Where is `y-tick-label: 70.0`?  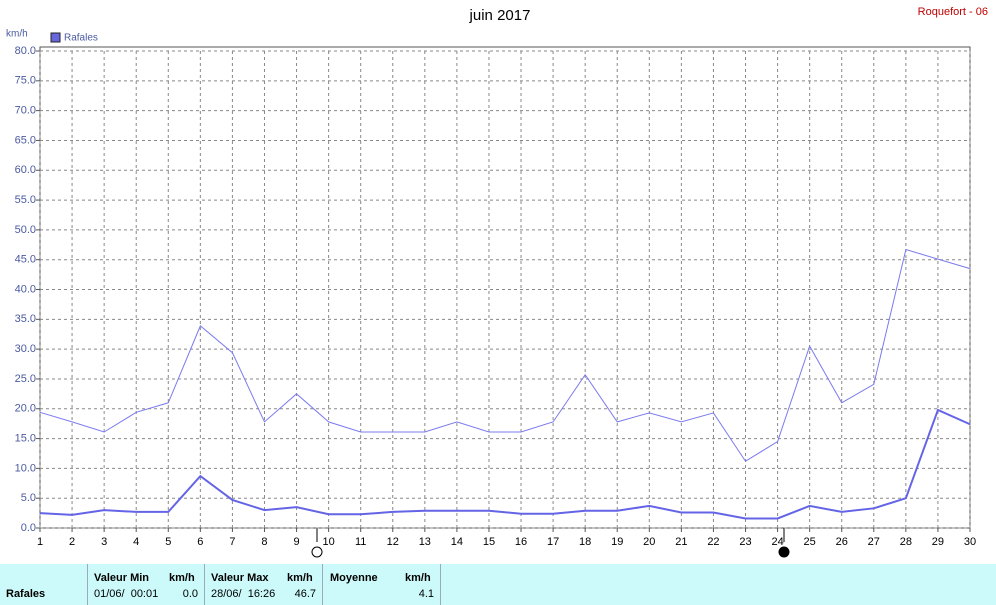 y-tick-label: 70.0 is located at coordinates (25, 111).